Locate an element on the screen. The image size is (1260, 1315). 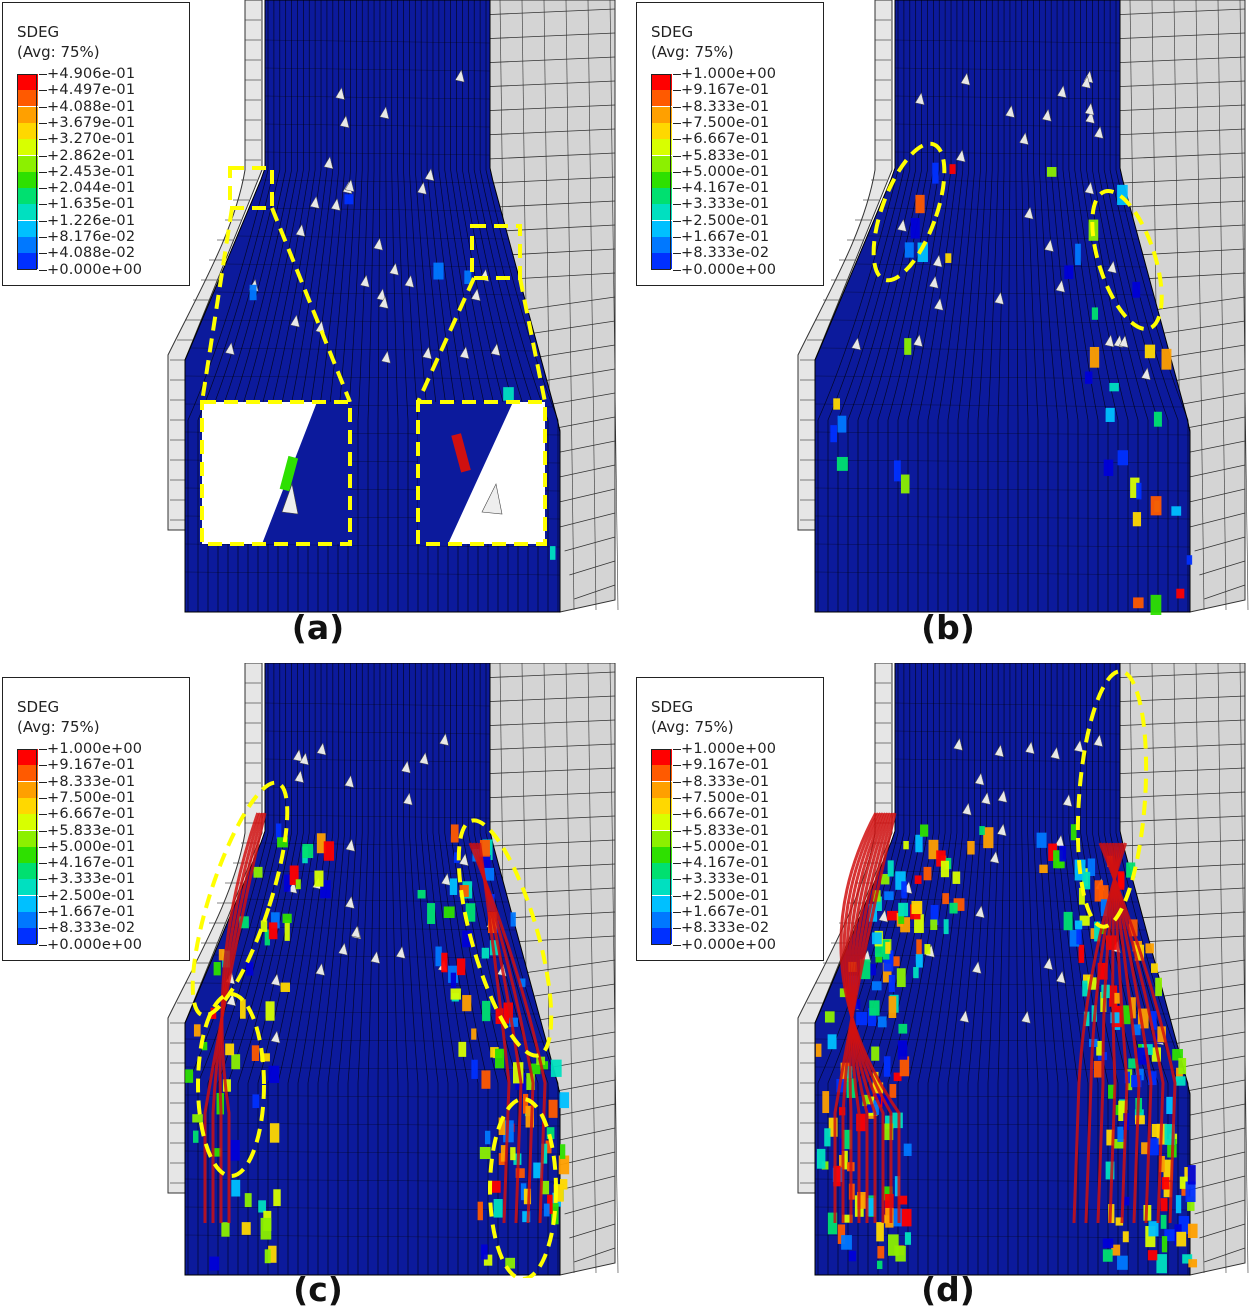
highlight-ellipse-left is located at coordinates (909, 212).